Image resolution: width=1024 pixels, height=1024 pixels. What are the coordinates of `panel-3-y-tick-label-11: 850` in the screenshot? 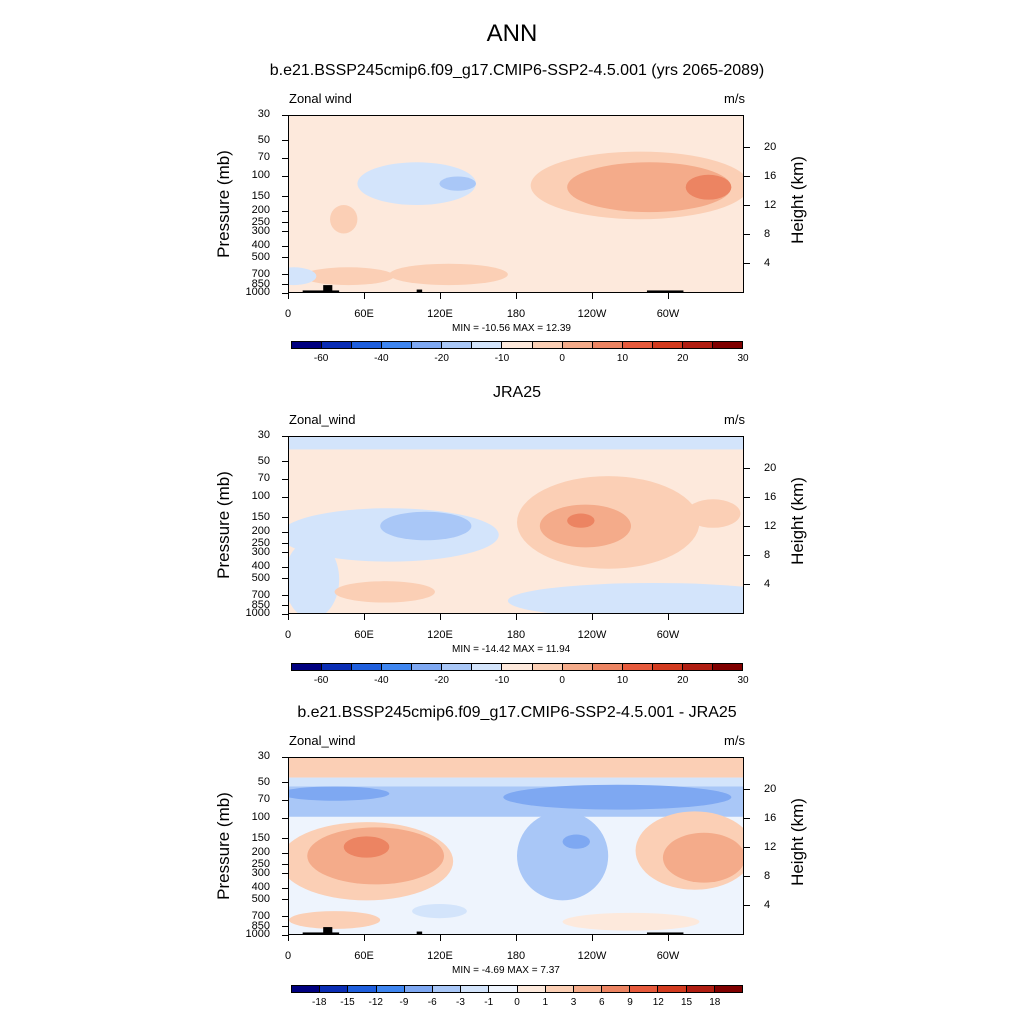 It's located at (260, 925).